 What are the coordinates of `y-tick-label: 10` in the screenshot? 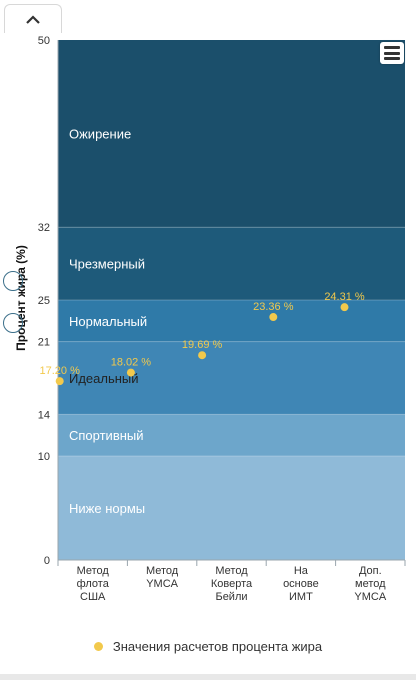 It's located at (44, 457).